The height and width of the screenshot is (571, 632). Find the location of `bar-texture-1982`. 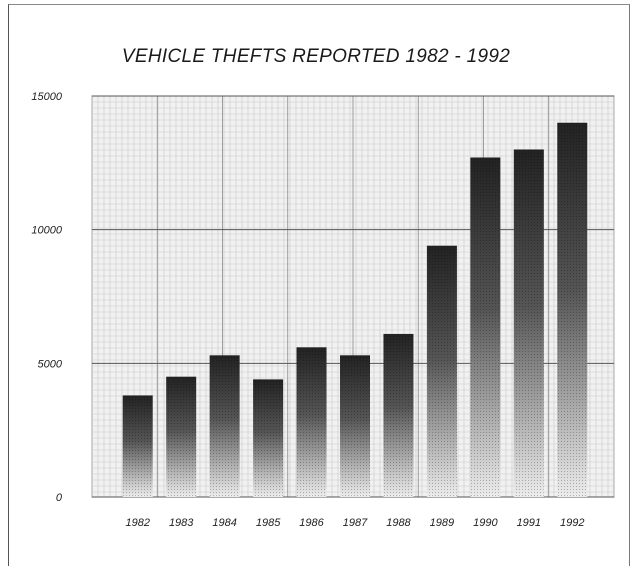

bar-texture-1982 is located at coordinates (137, 446).